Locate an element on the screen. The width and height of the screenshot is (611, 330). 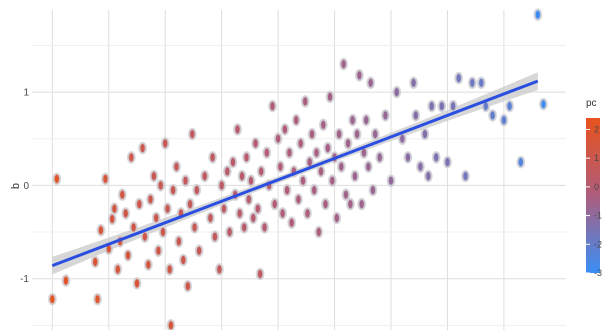
y-tick-label: 1 is located at coordinates (26, 93).